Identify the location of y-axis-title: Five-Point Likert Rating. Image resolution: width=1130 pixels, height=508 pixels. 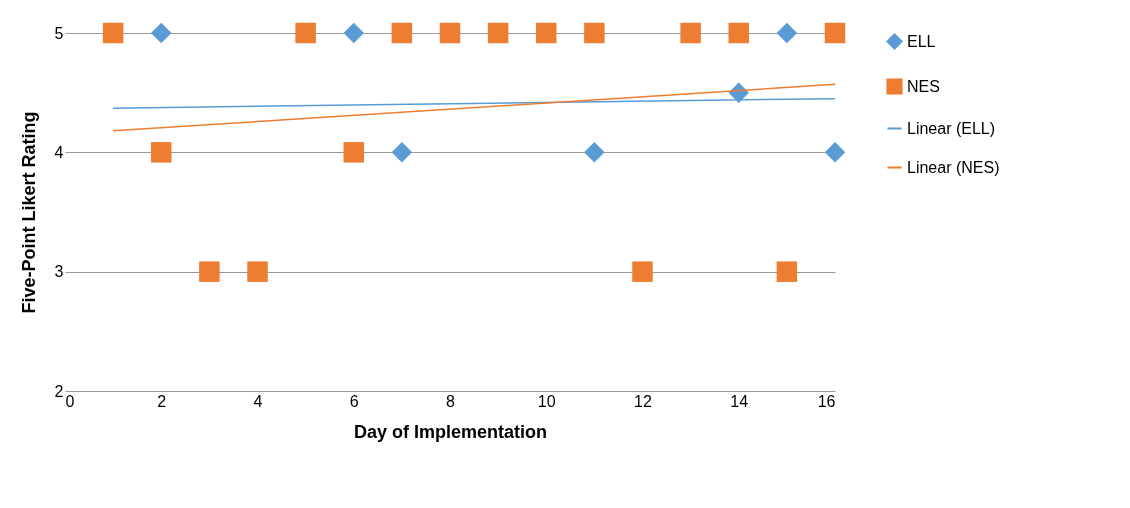
(28, 212).